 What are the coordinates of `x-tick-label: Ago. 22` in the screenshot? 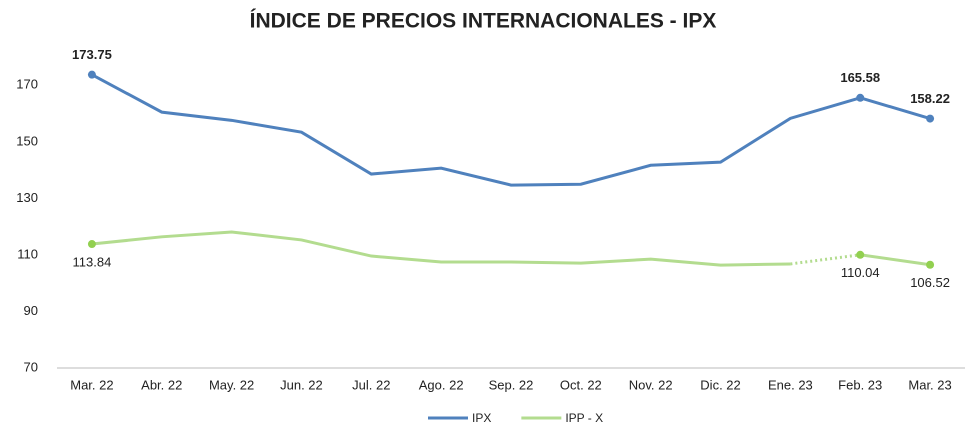 It's located at (441, 384).